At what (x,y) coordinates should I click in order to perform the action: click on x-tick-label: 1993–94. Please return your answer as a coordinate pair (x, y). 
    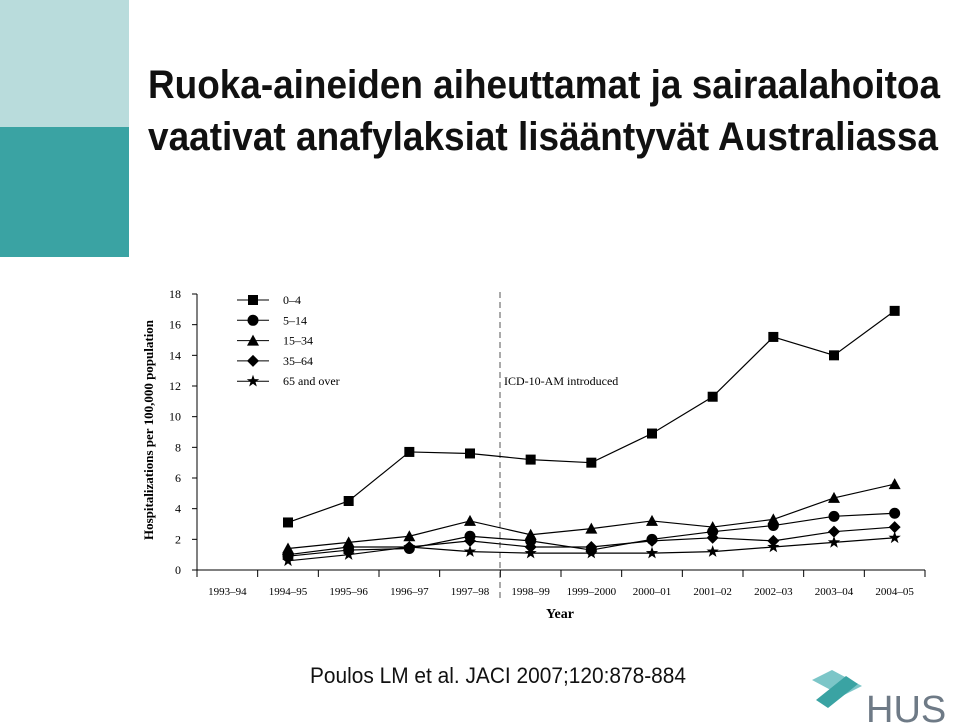
    Looking at the image, I should click on (227, 592).